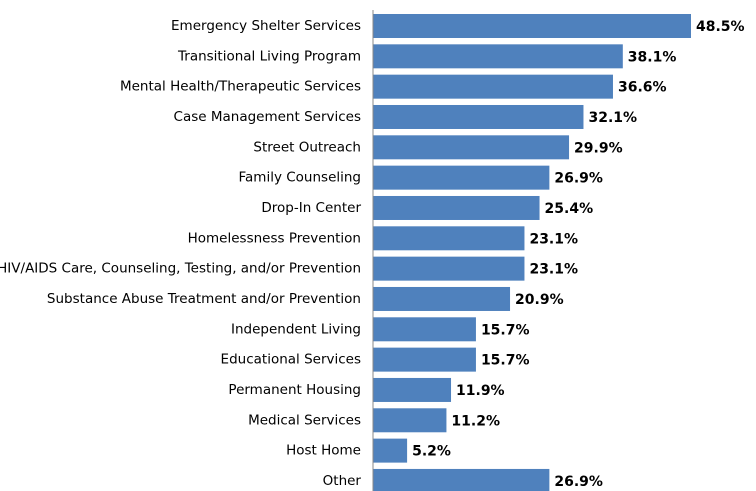 This screenshot has height=491, width=756. I want to click on category-label: Transitional Living Program, so click(269, 56).